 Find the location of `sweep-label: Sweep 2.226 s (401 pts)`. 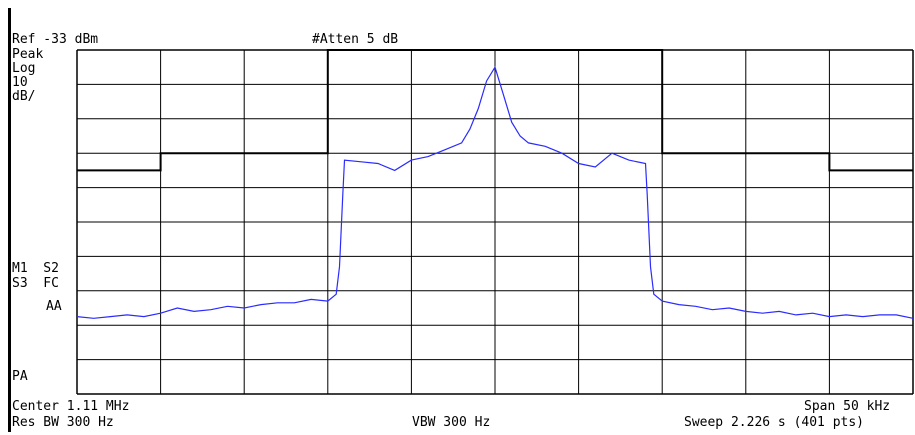

sweep-label: Sweep 2.226 s (401 pts) is located at coordinates (774, 422).